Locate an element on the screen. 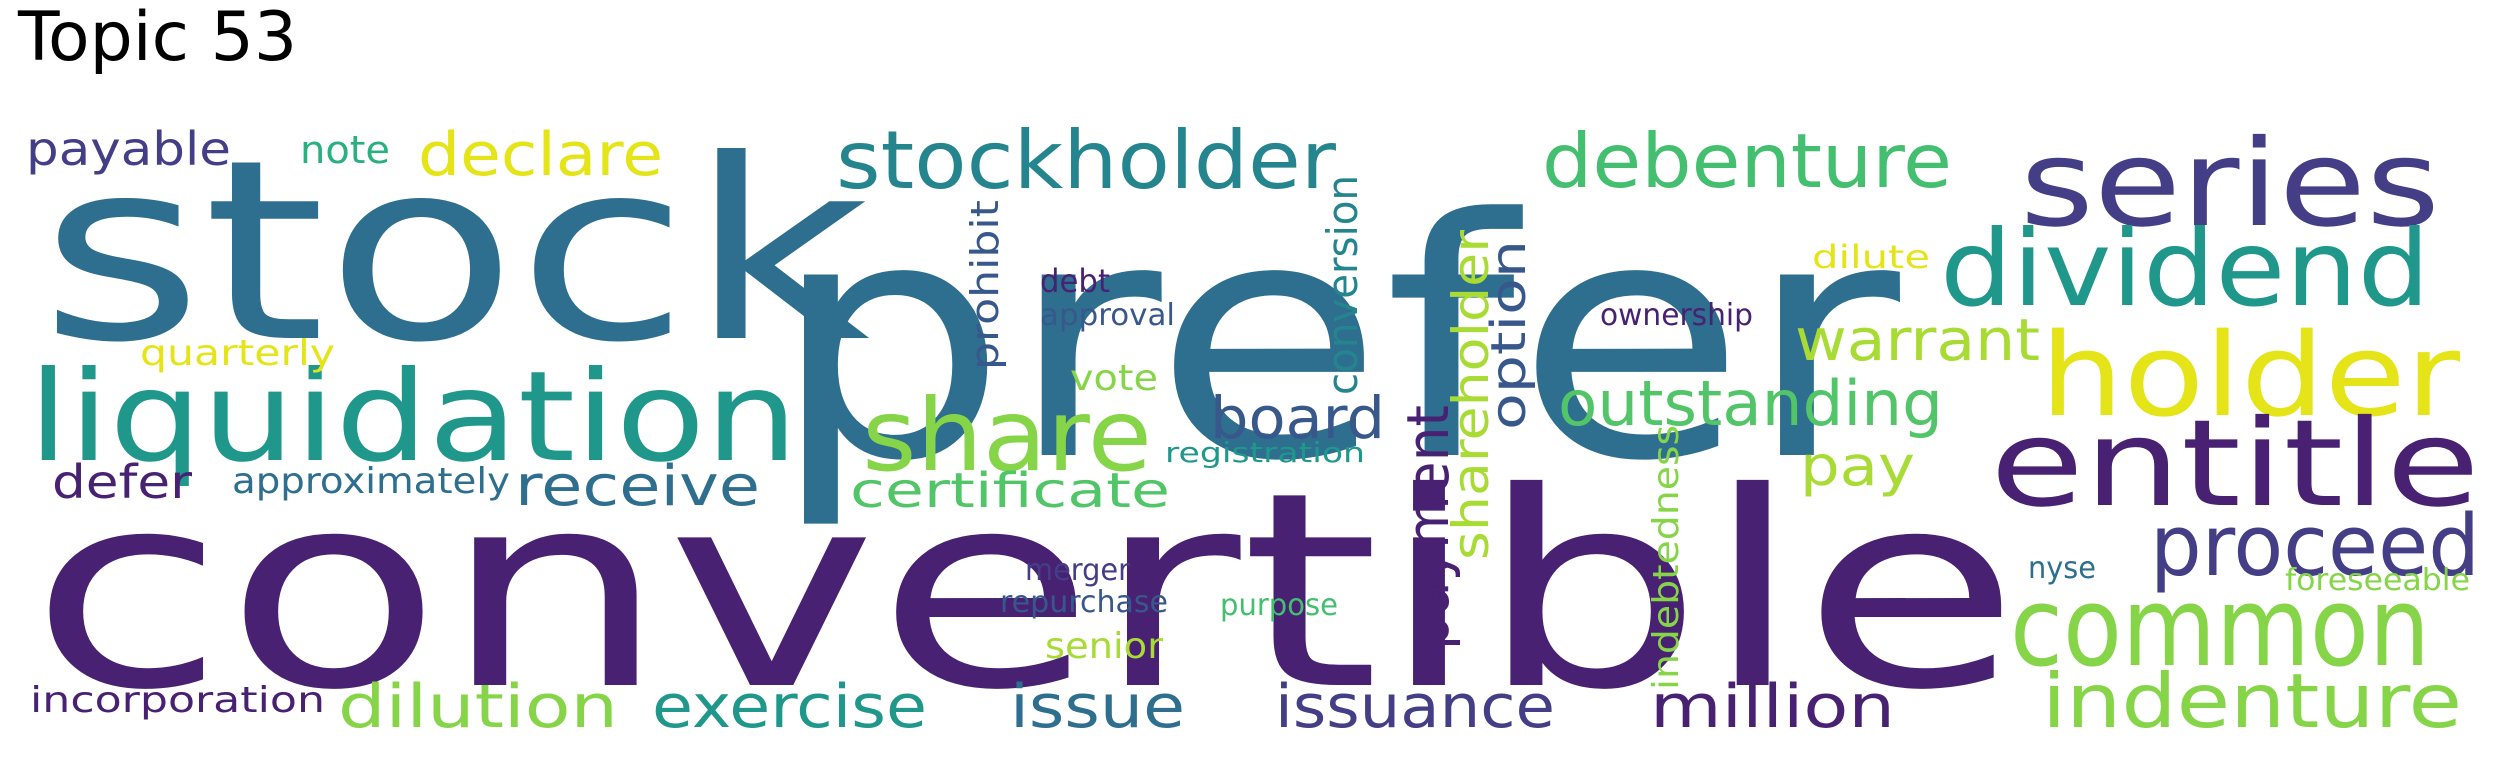 The width and height of the screenshot is (2504, 764). word-vote: vote is located at coordinates (1114, 378).